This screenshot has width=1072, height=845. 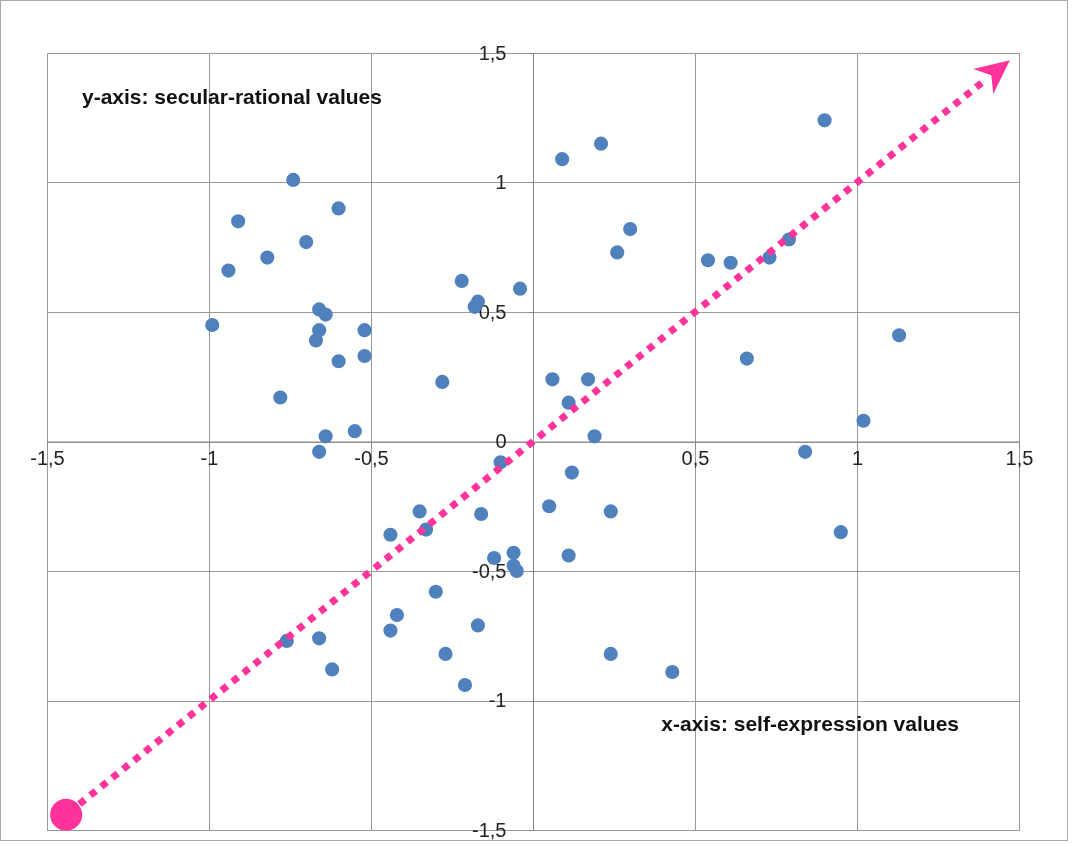 What do you see at coordinates (857, 458) in the screenshot?
I see `x-tick-label: 1` at bounding box center [857, 458].